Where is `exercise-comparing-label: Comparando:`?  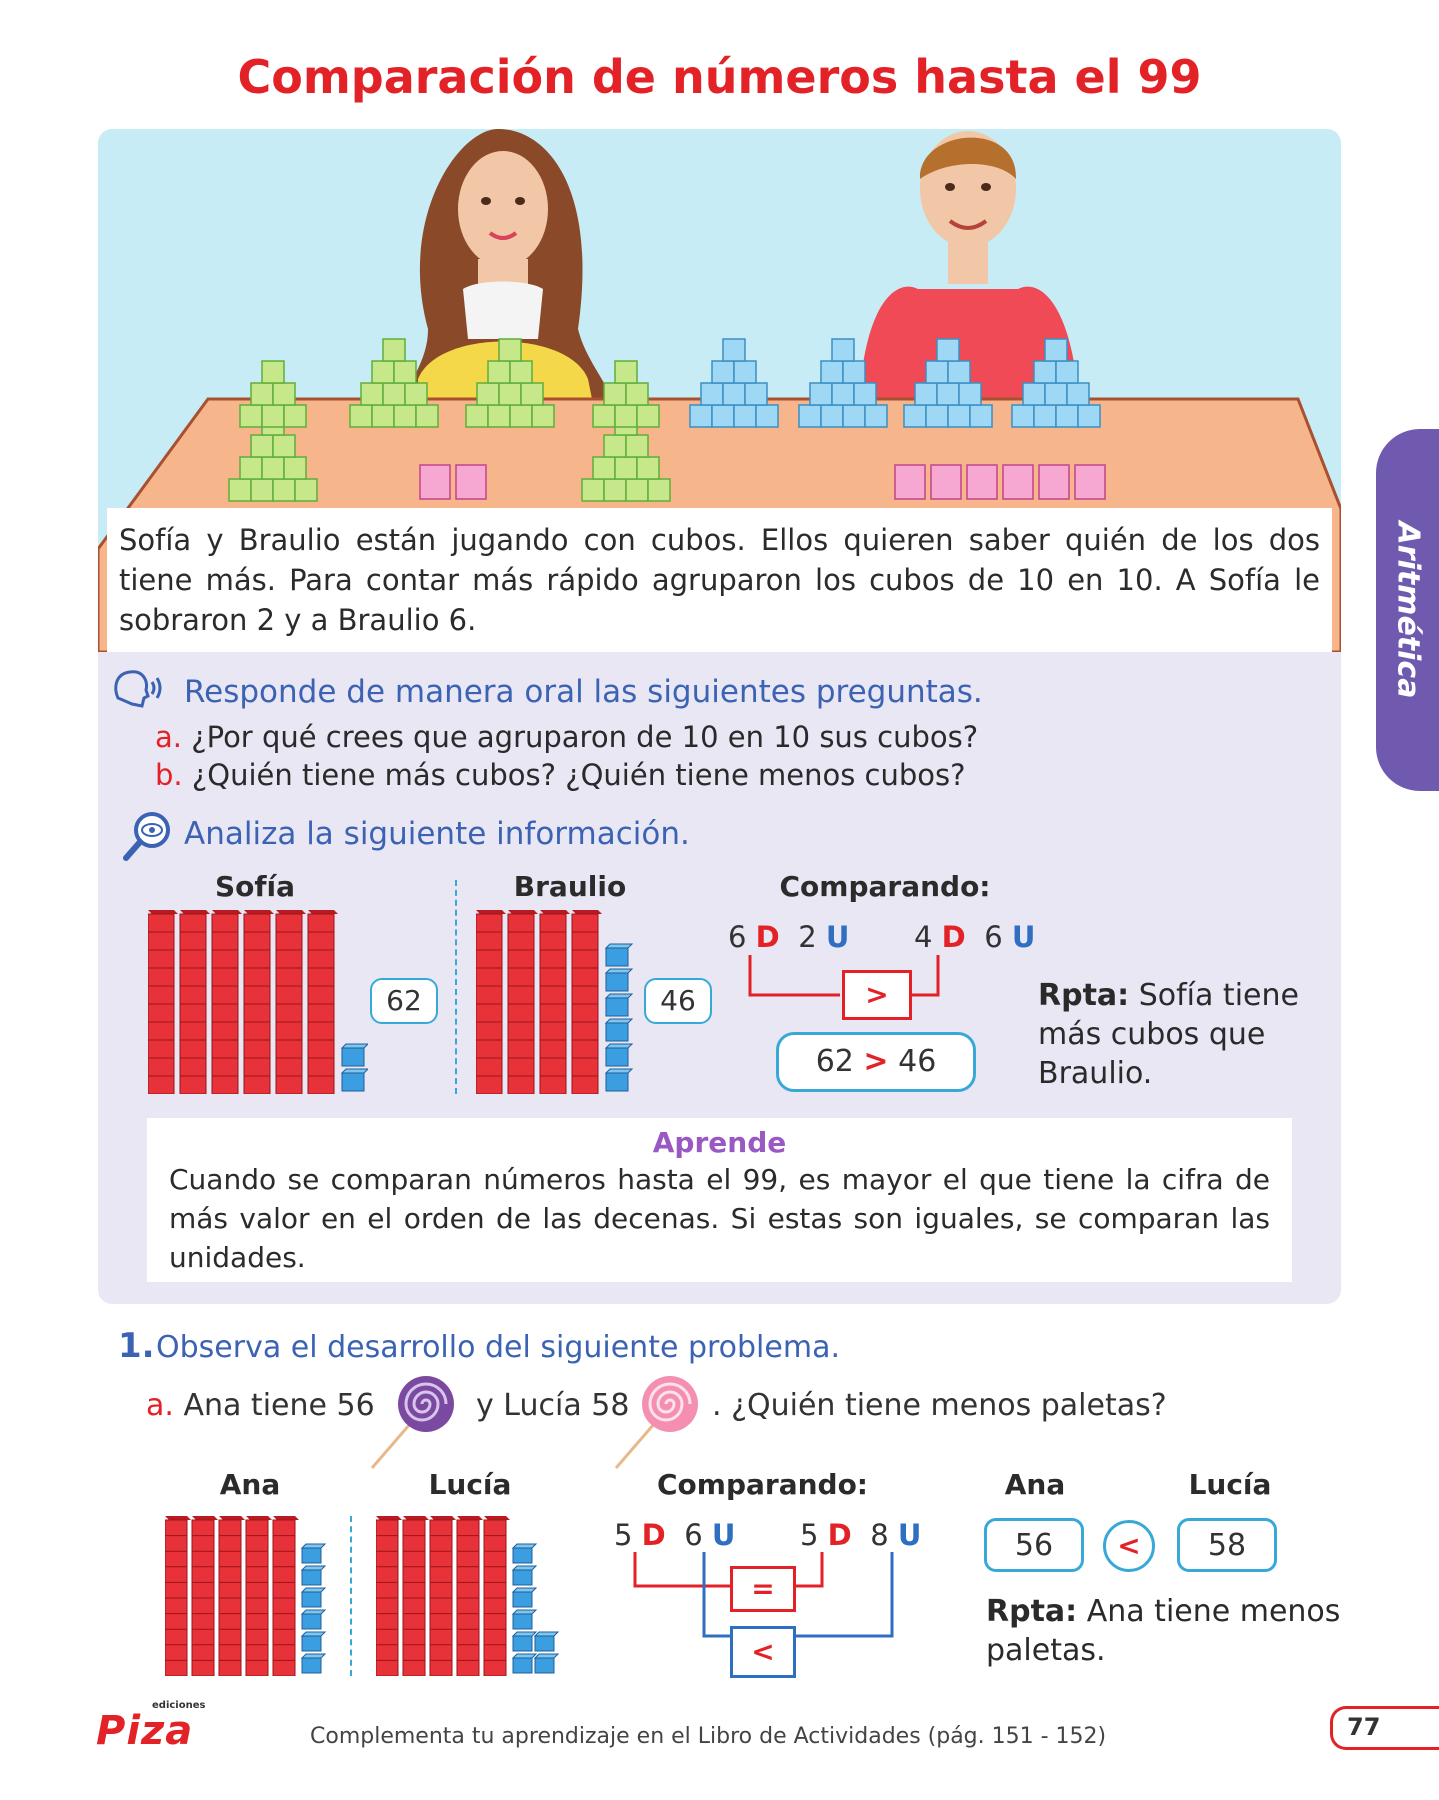
exercise-comparing-label: Comparando: is located at coordinates (762, 1484).